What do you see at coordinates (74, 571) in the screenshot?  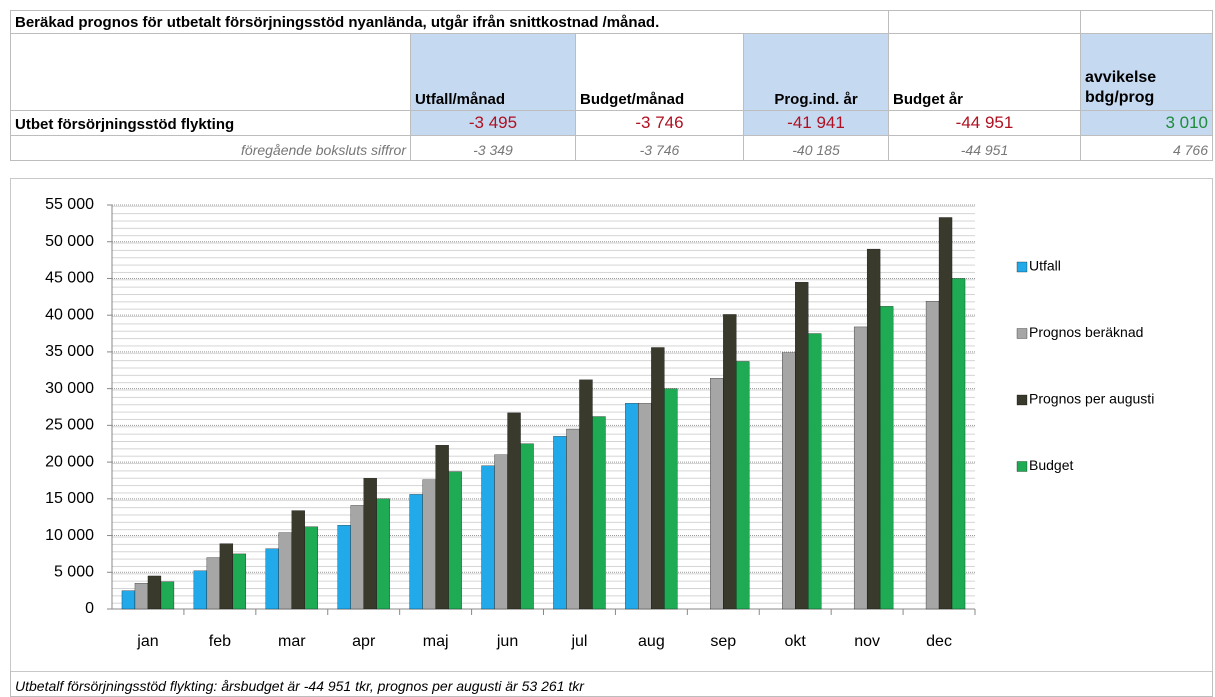 I see `y-tick-label: 5 000` at bounding box center [74, 571].